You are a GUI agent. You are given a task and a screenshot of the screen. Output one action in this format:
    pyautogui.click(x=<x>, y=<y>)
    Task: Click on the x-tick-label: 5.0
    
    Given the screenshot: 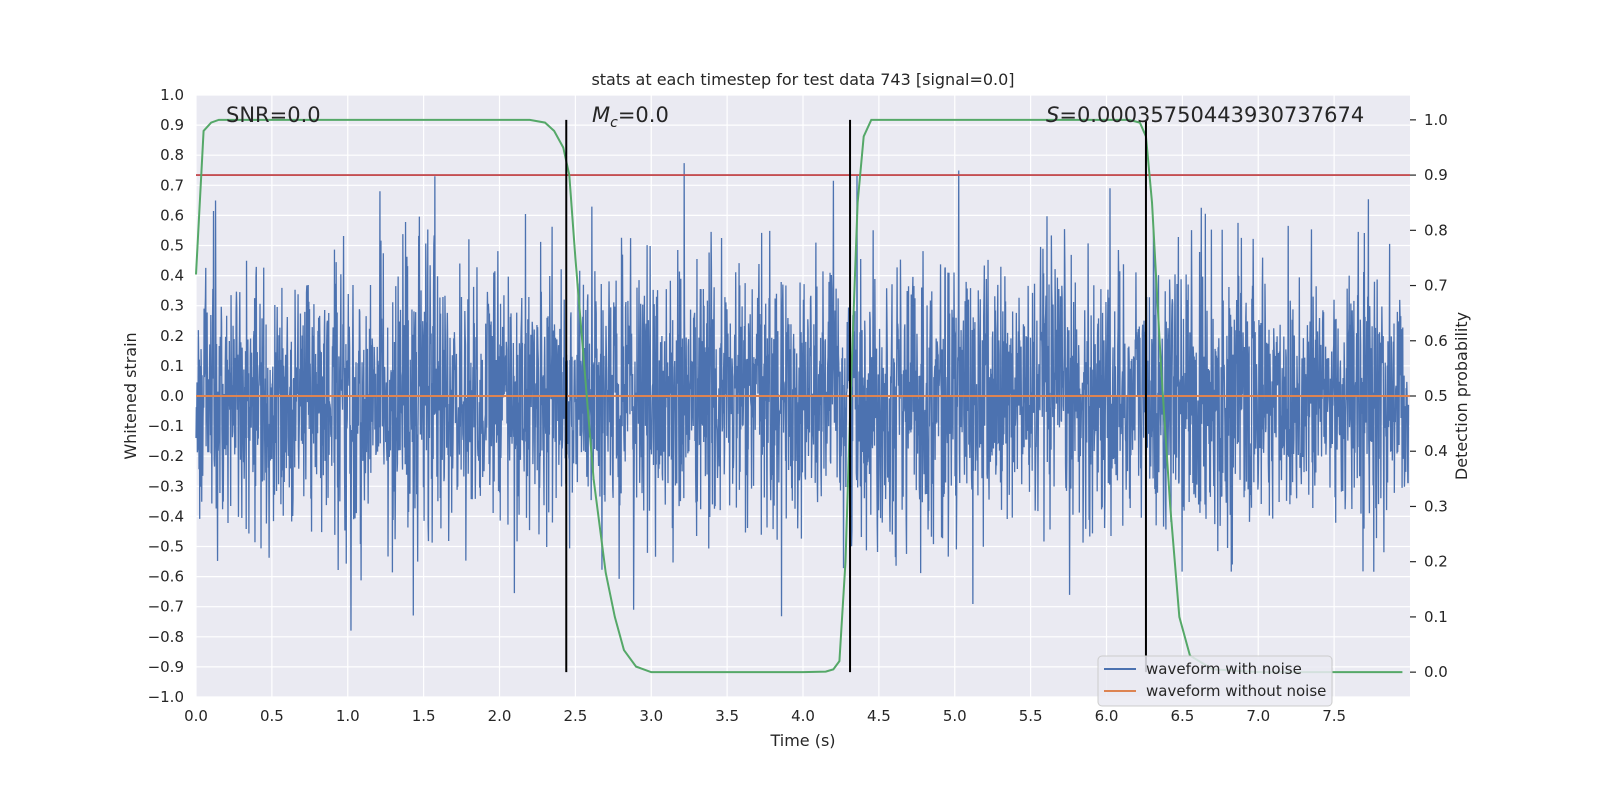 What is the action you would take?
    pyautogui.click(x=955, y=716)
    